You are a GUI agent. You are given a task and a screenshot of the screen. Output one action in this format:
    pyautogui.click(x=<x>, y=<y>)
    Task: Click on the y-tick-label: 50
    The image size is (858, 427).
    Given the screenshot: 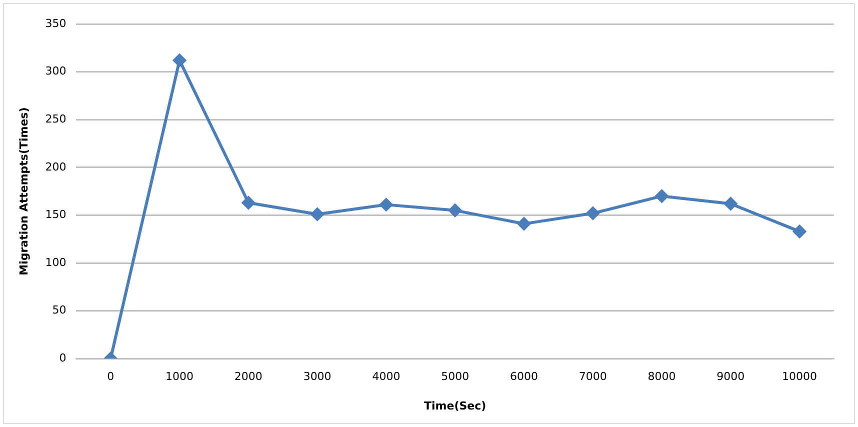 What is the action you would take?
    pyautogui.click(x=59, y=310)
    